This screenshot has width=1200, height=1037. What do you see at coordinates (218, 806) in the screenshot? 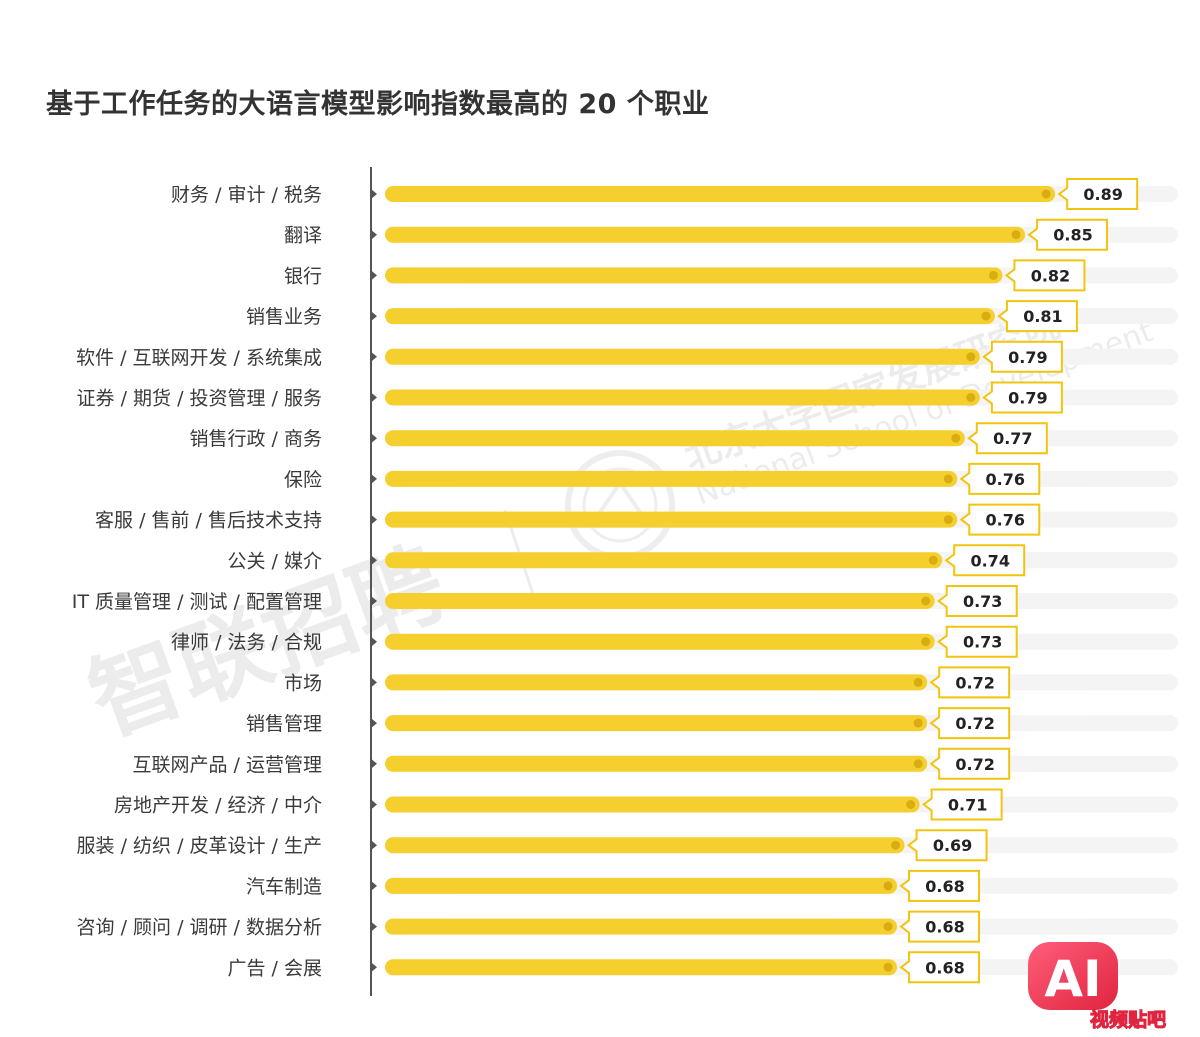
I see `category-label: 房地产开发 / 经济 / 中介` at bounding box center [218, 806].